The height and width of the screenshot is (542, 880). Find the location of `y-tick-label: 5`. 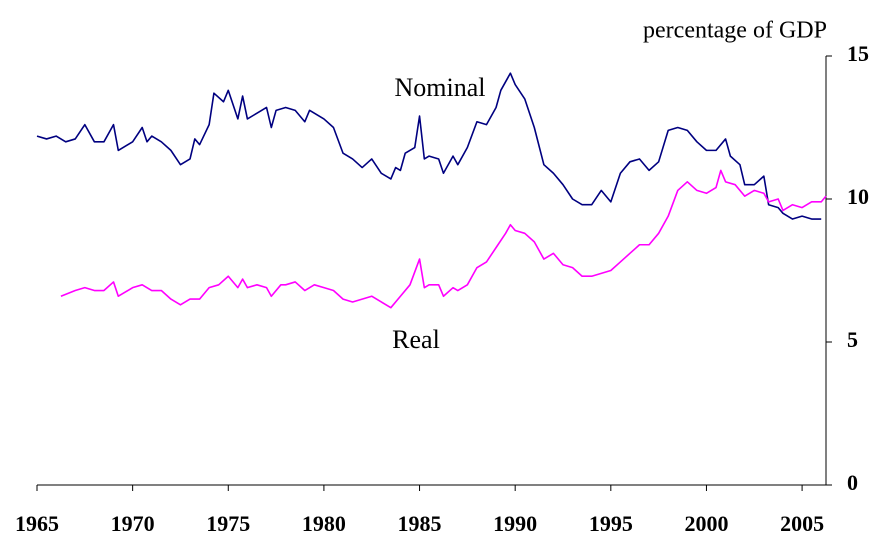

y-tick-label: 5 is located at coordinates (852, 339).